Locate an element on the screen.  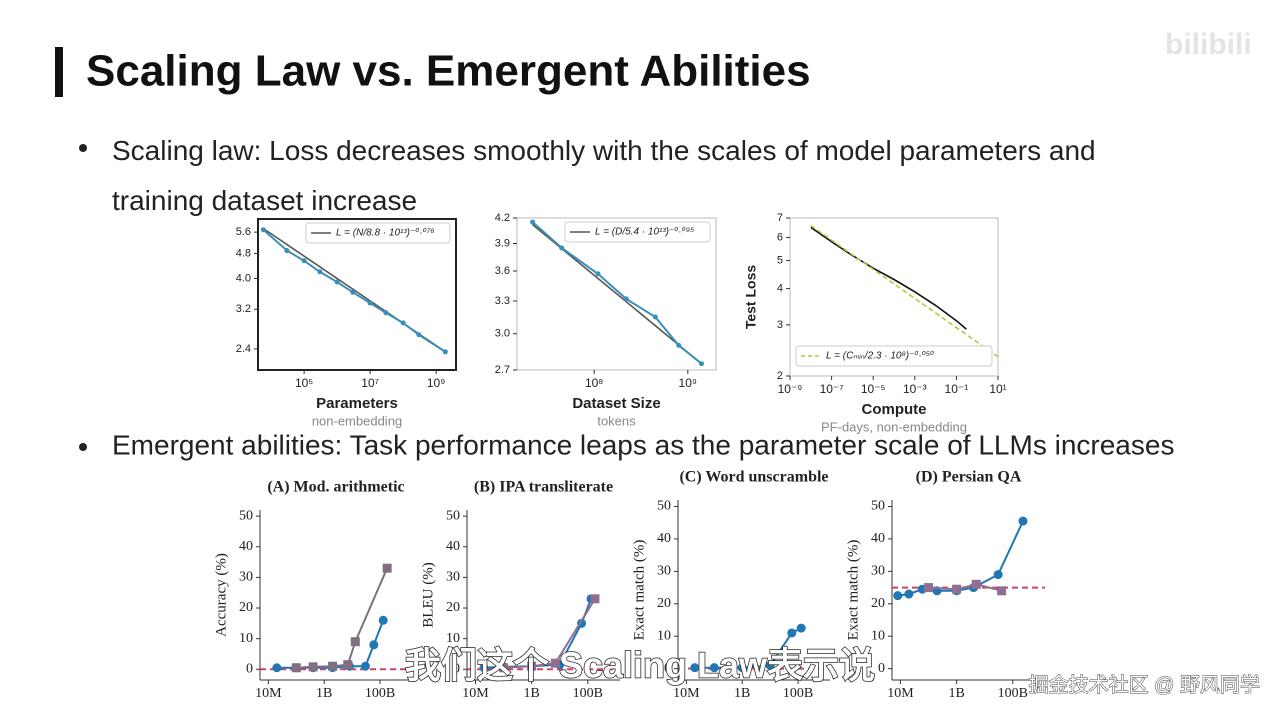
chart-title: (B) IPA transliterate is located at coordinates (543, 487).